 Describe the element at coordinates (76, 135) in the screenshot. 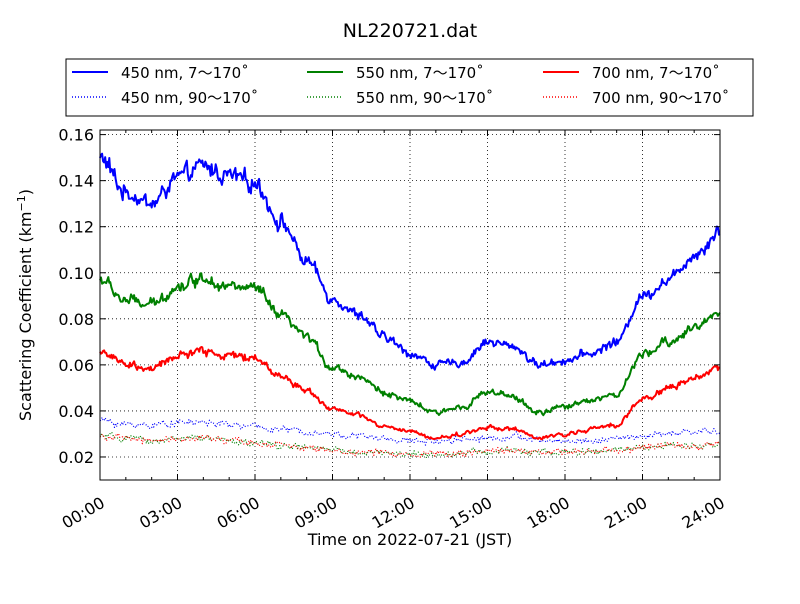

I see `y-tick-label: 0.16` at that location.